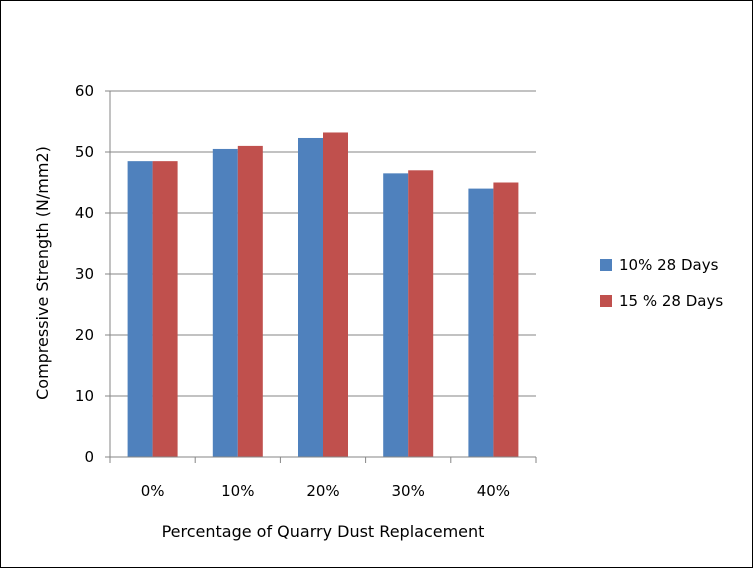  Describe the element at coordinates (322, 491) in the screenshot. I see `x-tick-label: 20%` at that location.